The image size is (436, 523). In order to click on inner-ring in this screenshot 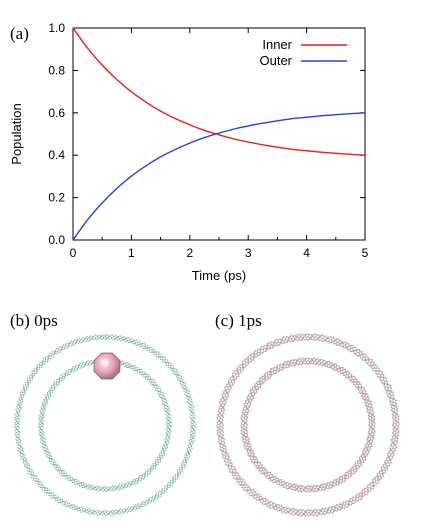, I will do `click(308, 425)`.